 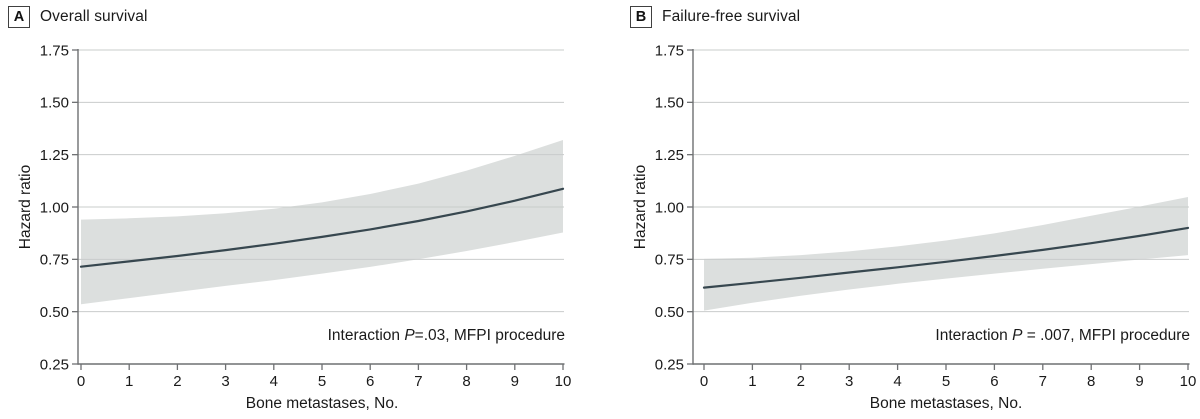 What do you see at coordinates (641, 17) in the screenshot?
I see `panel-b-label-badge: B` at bounding box center [641, 17].